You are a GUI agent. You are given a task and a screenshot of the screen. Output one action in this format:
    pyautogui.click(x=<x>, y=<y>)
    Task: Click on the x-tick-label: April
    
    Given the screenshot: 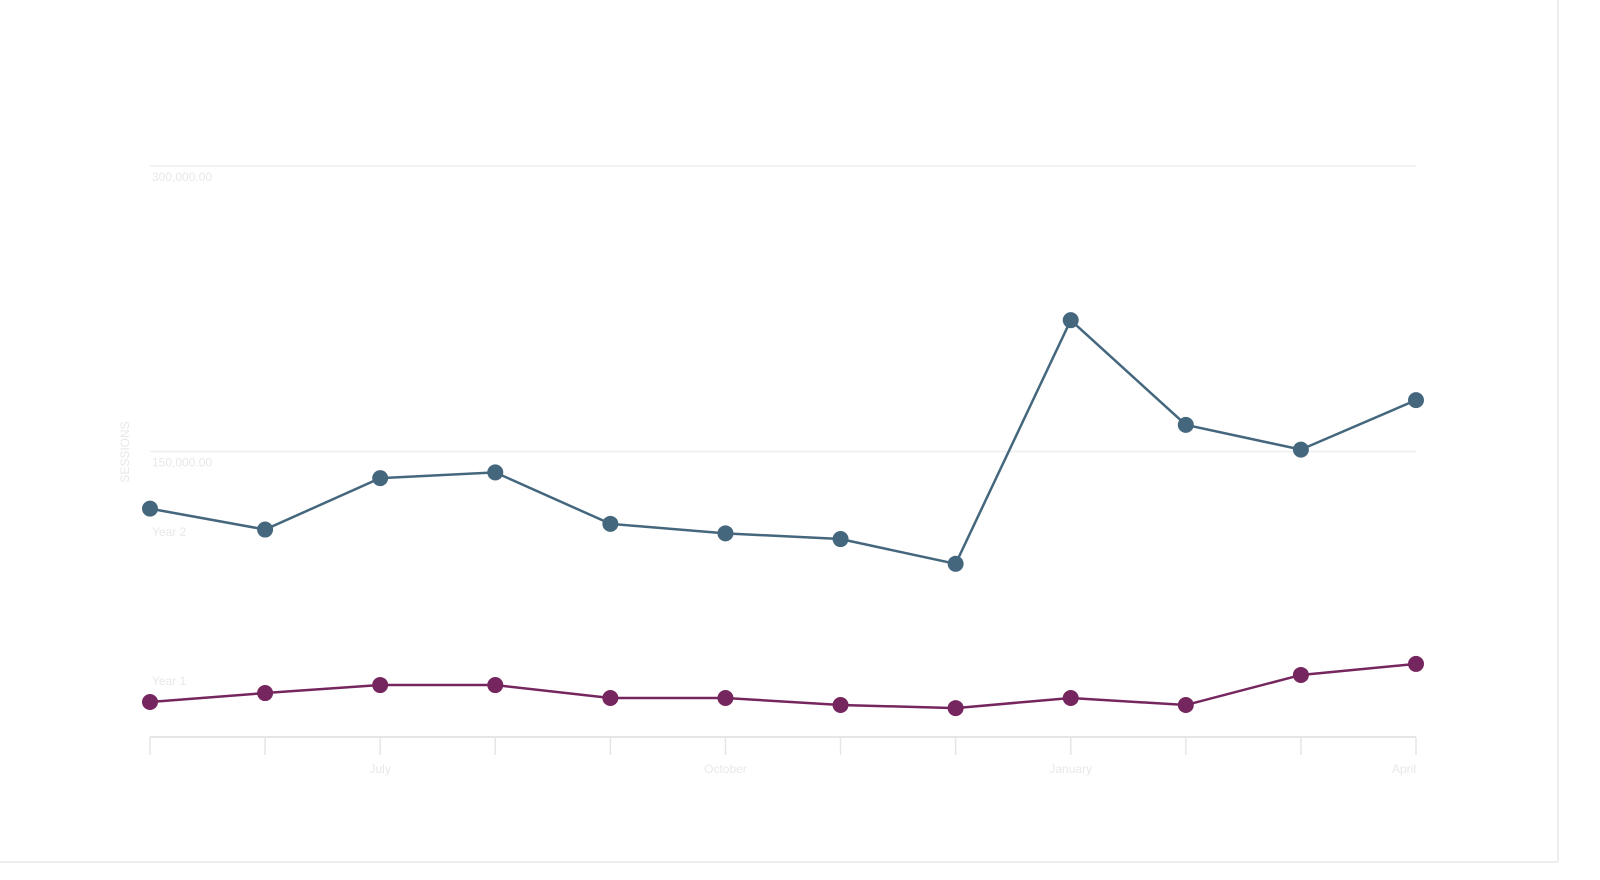 What is the action you would take?
    pyautogui.click(x=1404, y=769)
    